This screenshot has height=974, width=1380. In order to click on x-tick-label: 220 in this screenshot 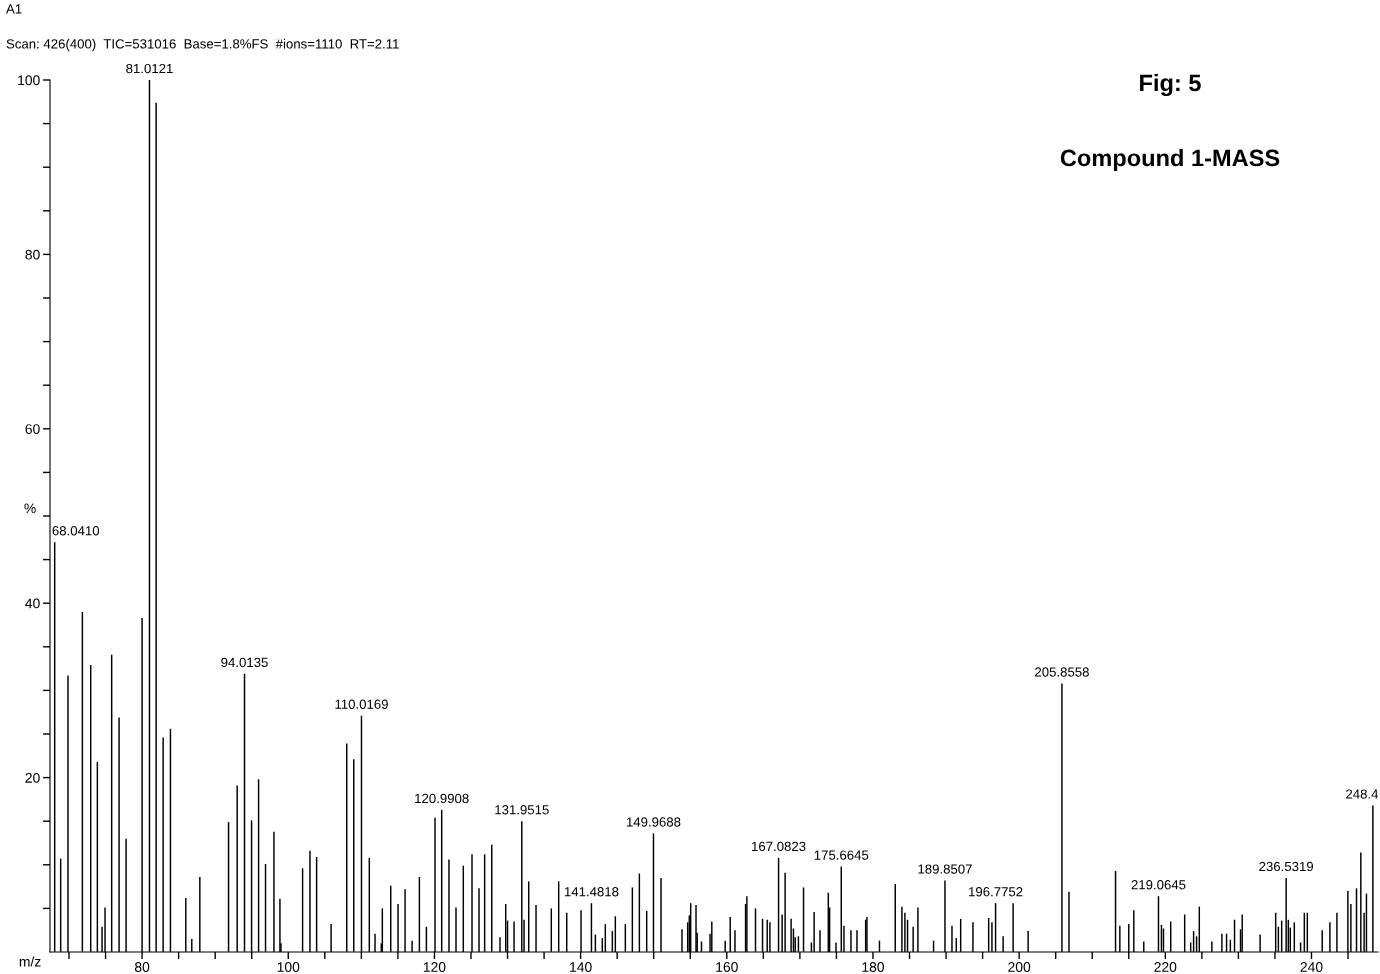, I will do `click(1165, 967)`.